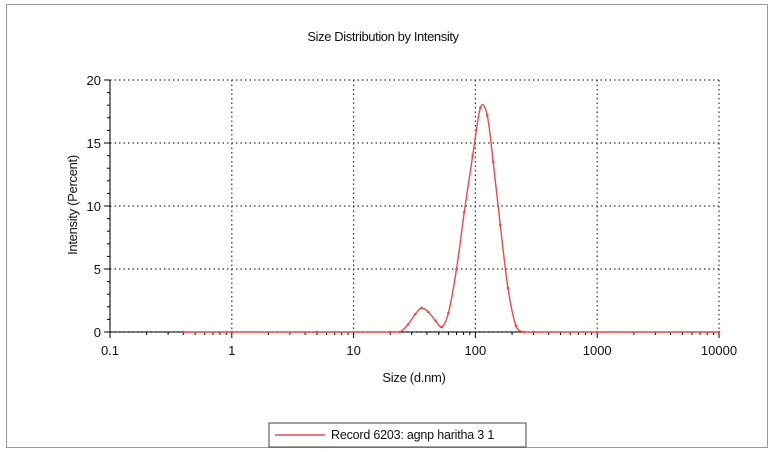 The height and width of the screenshot is (452, 772). Describe the element at coordinates (94, 143) in the screenshot. I see `y-tick-label: 15` at that location.